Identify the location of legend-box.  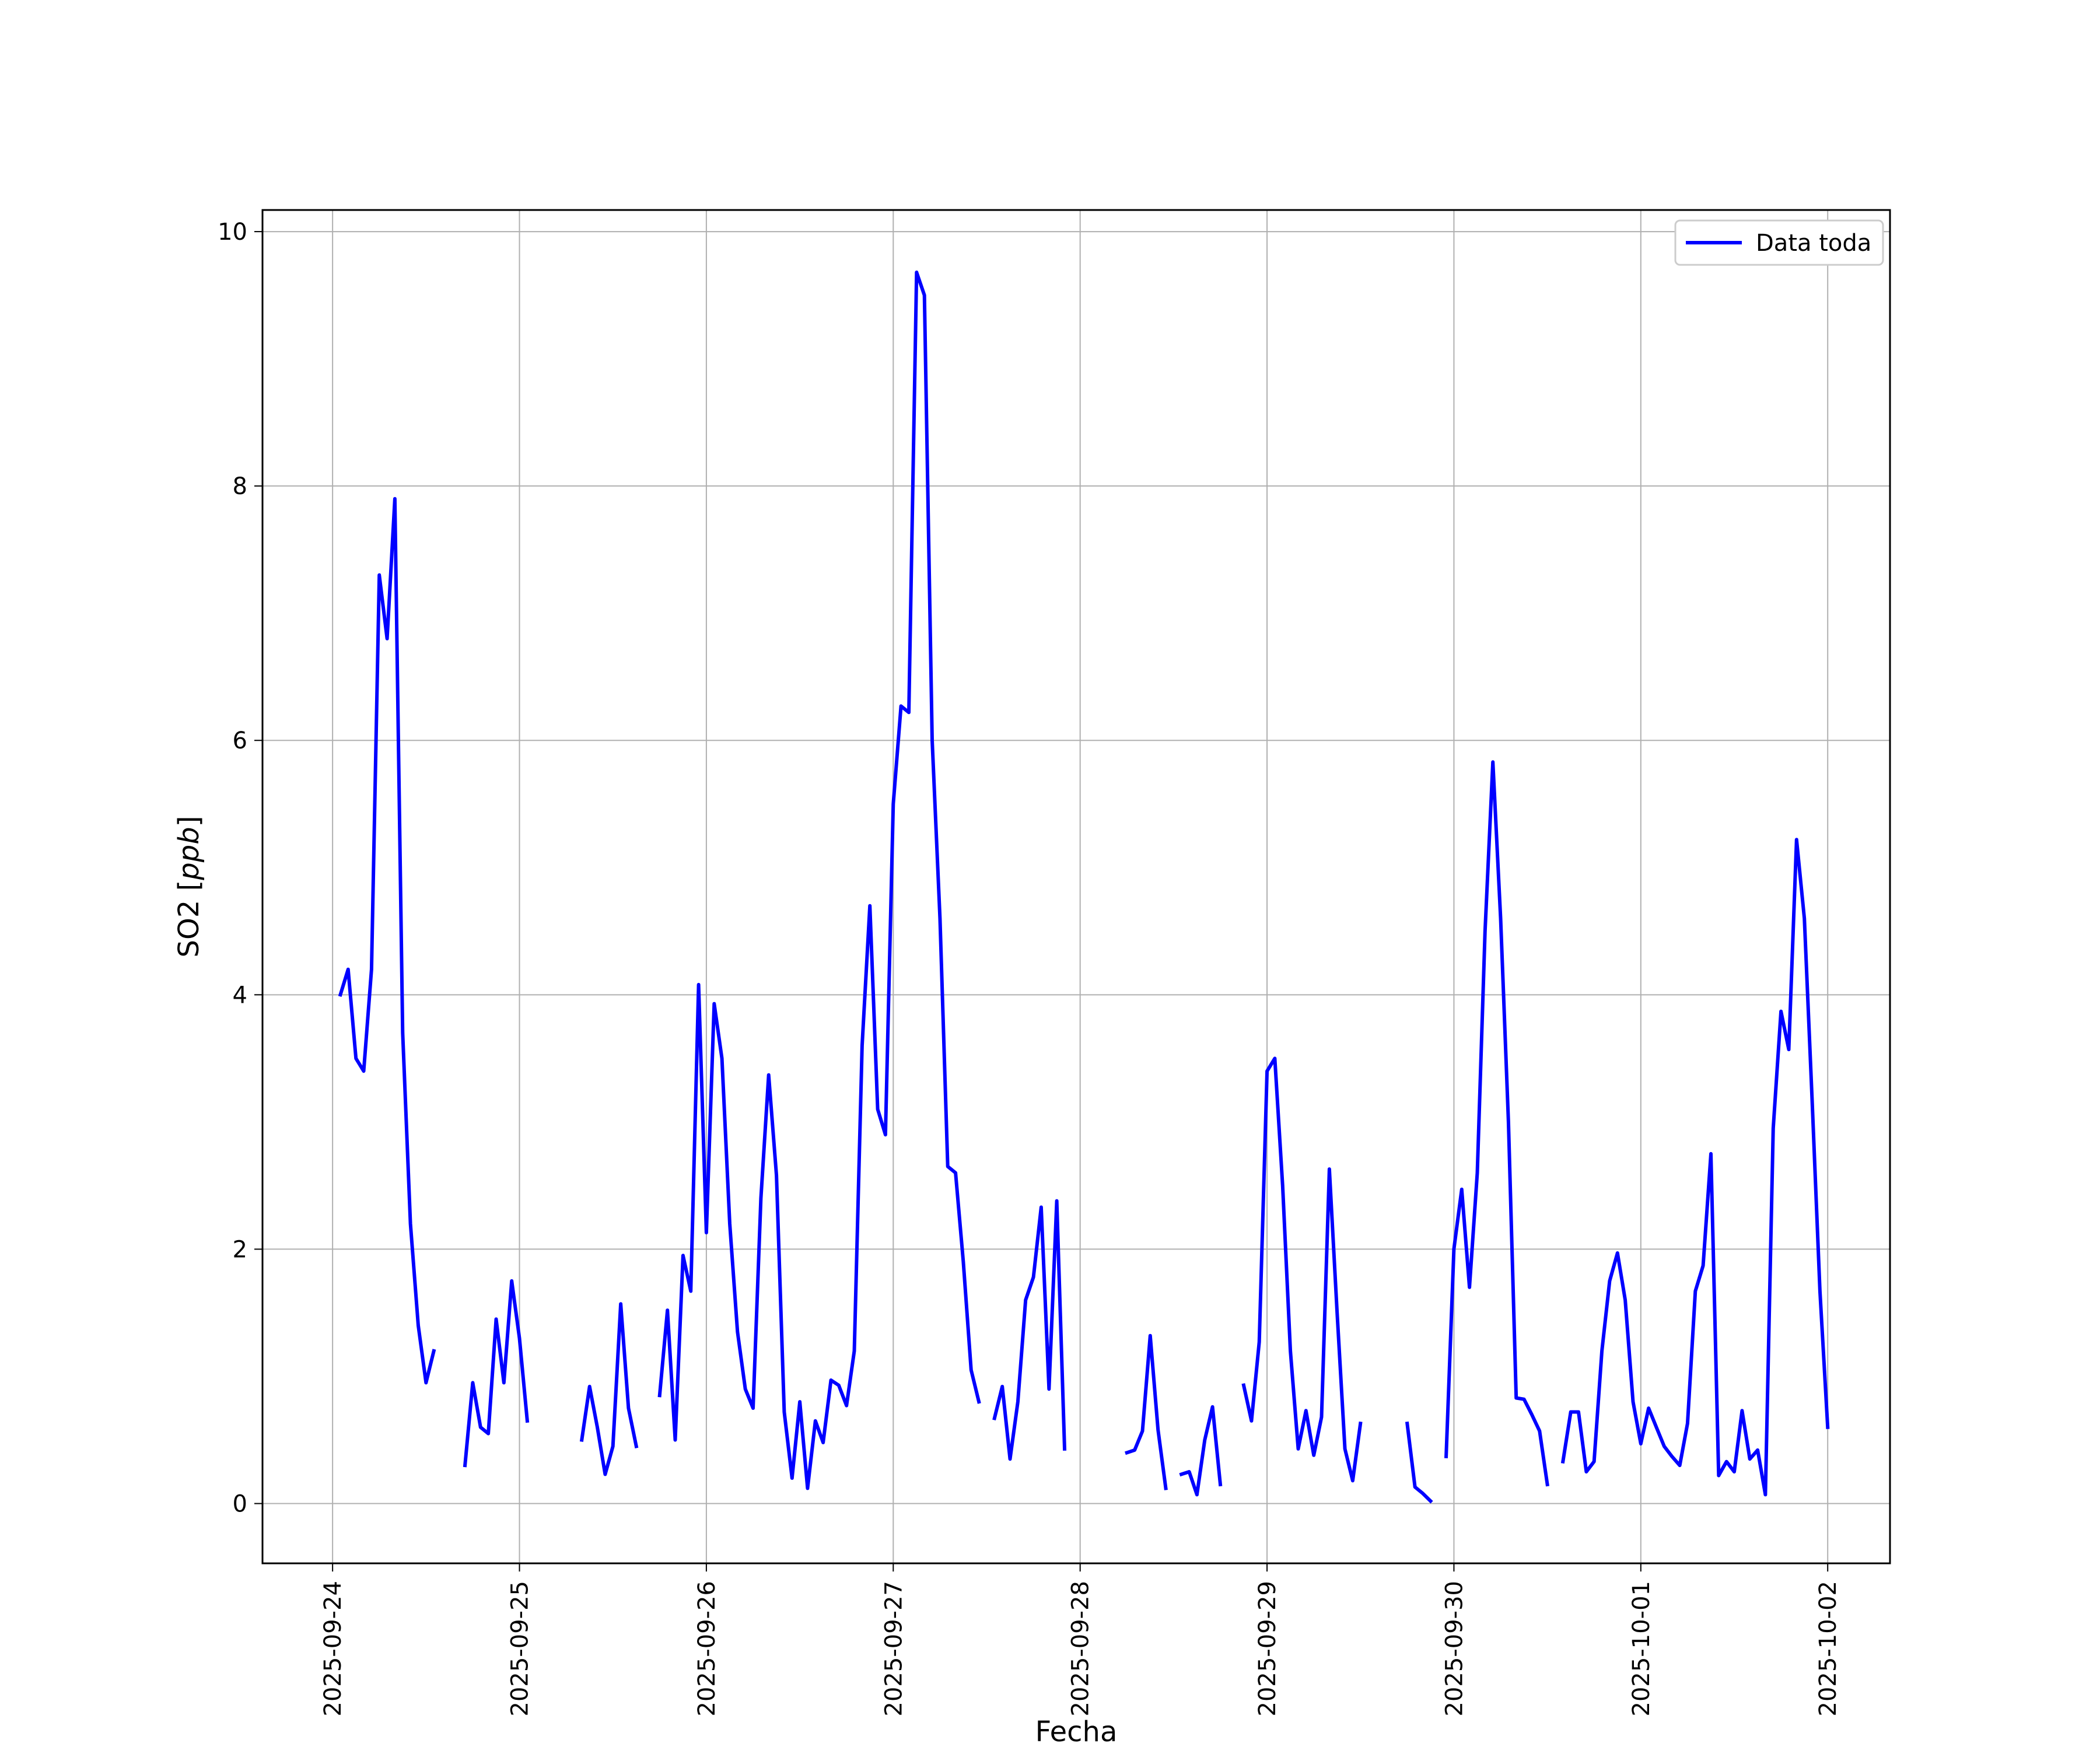
(1779, 242).